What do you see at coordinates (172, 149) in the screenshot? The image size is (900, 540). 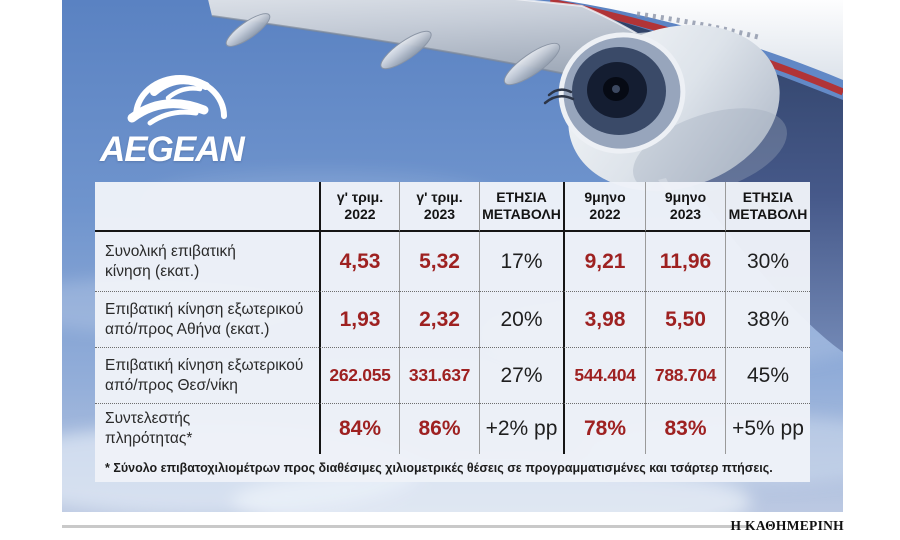 I see `aegean-wordmark: AEGEAN` at bounding box center [172, 149].